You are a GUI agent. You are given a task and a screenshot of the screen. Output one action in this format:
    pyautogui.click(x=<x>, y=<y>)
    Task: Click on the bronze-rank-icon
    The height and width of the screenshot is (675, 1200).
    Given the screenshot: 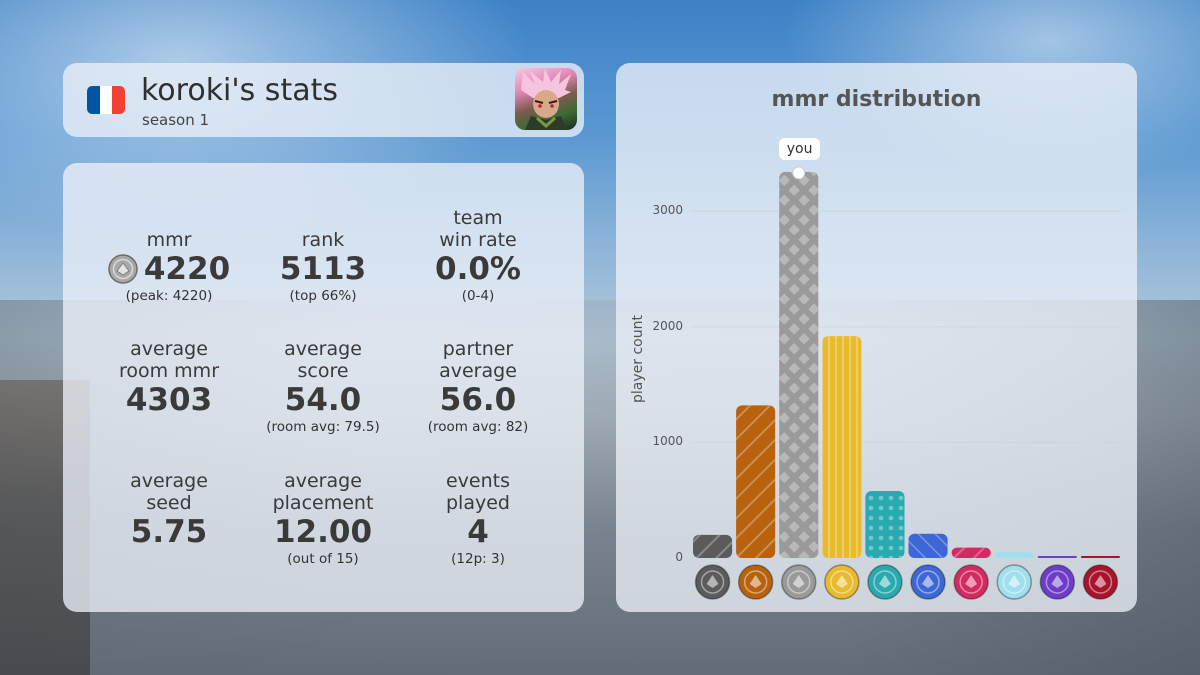 What is the action you would take?
    pyautogui.click(x=755, y=582)
    